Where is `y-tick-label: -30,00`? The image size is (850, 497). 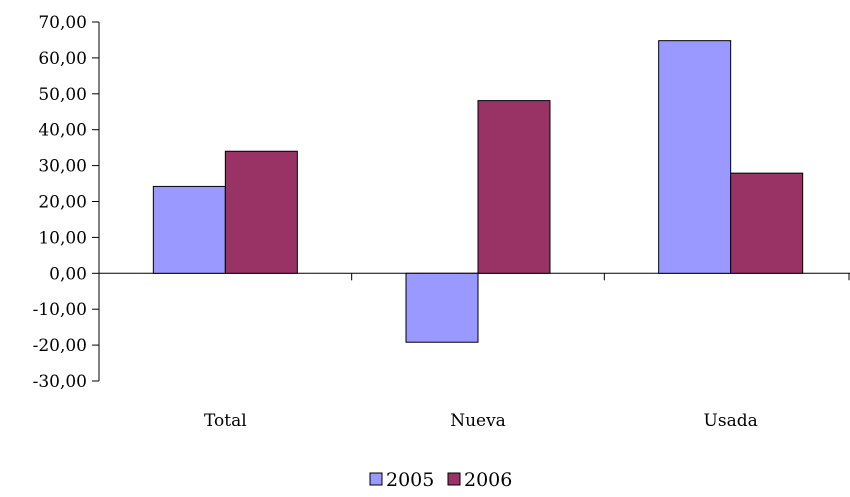
y-tick-label: -30,00 is located at coordinates (60, 382).